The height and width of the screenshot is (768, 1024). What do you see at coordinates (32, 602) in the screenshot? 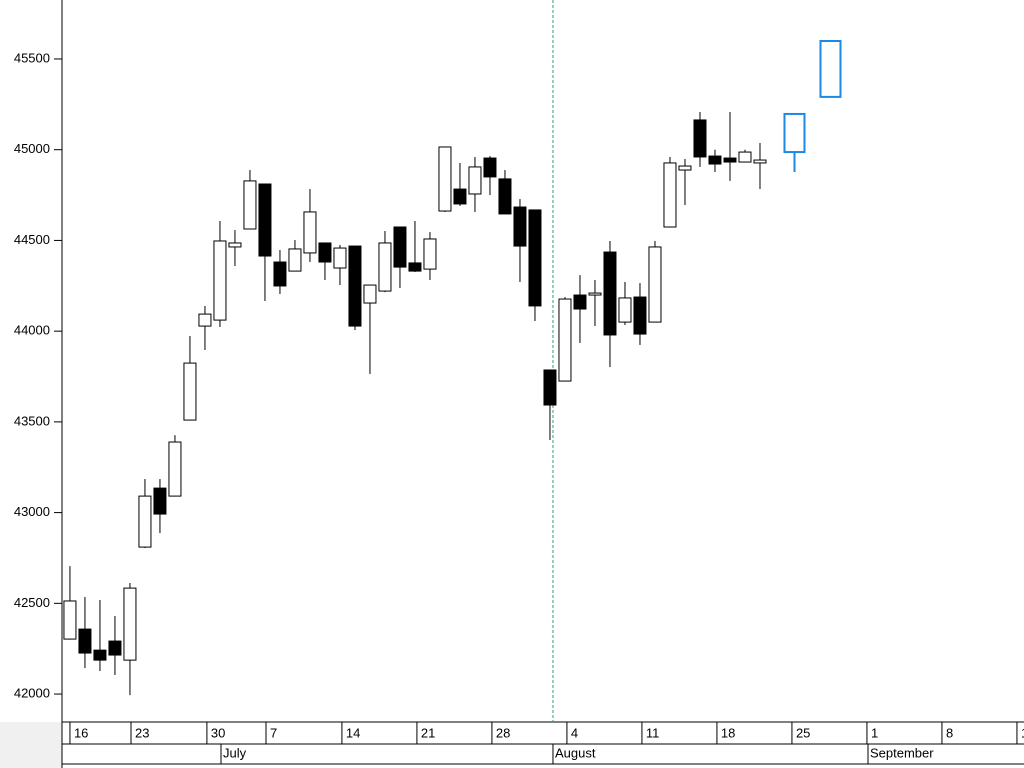
I see `y-tick-label: 42500` at bounding box center [32, 602].